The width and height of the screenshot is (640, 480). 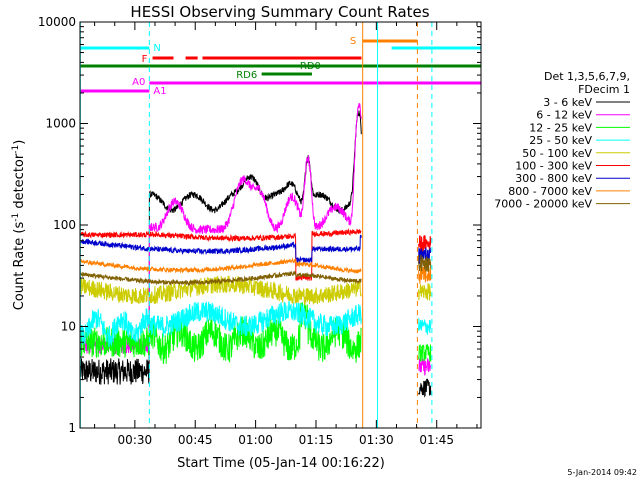 I want to click on flag-label-RD6: RD6, so click(x=246, y=75).